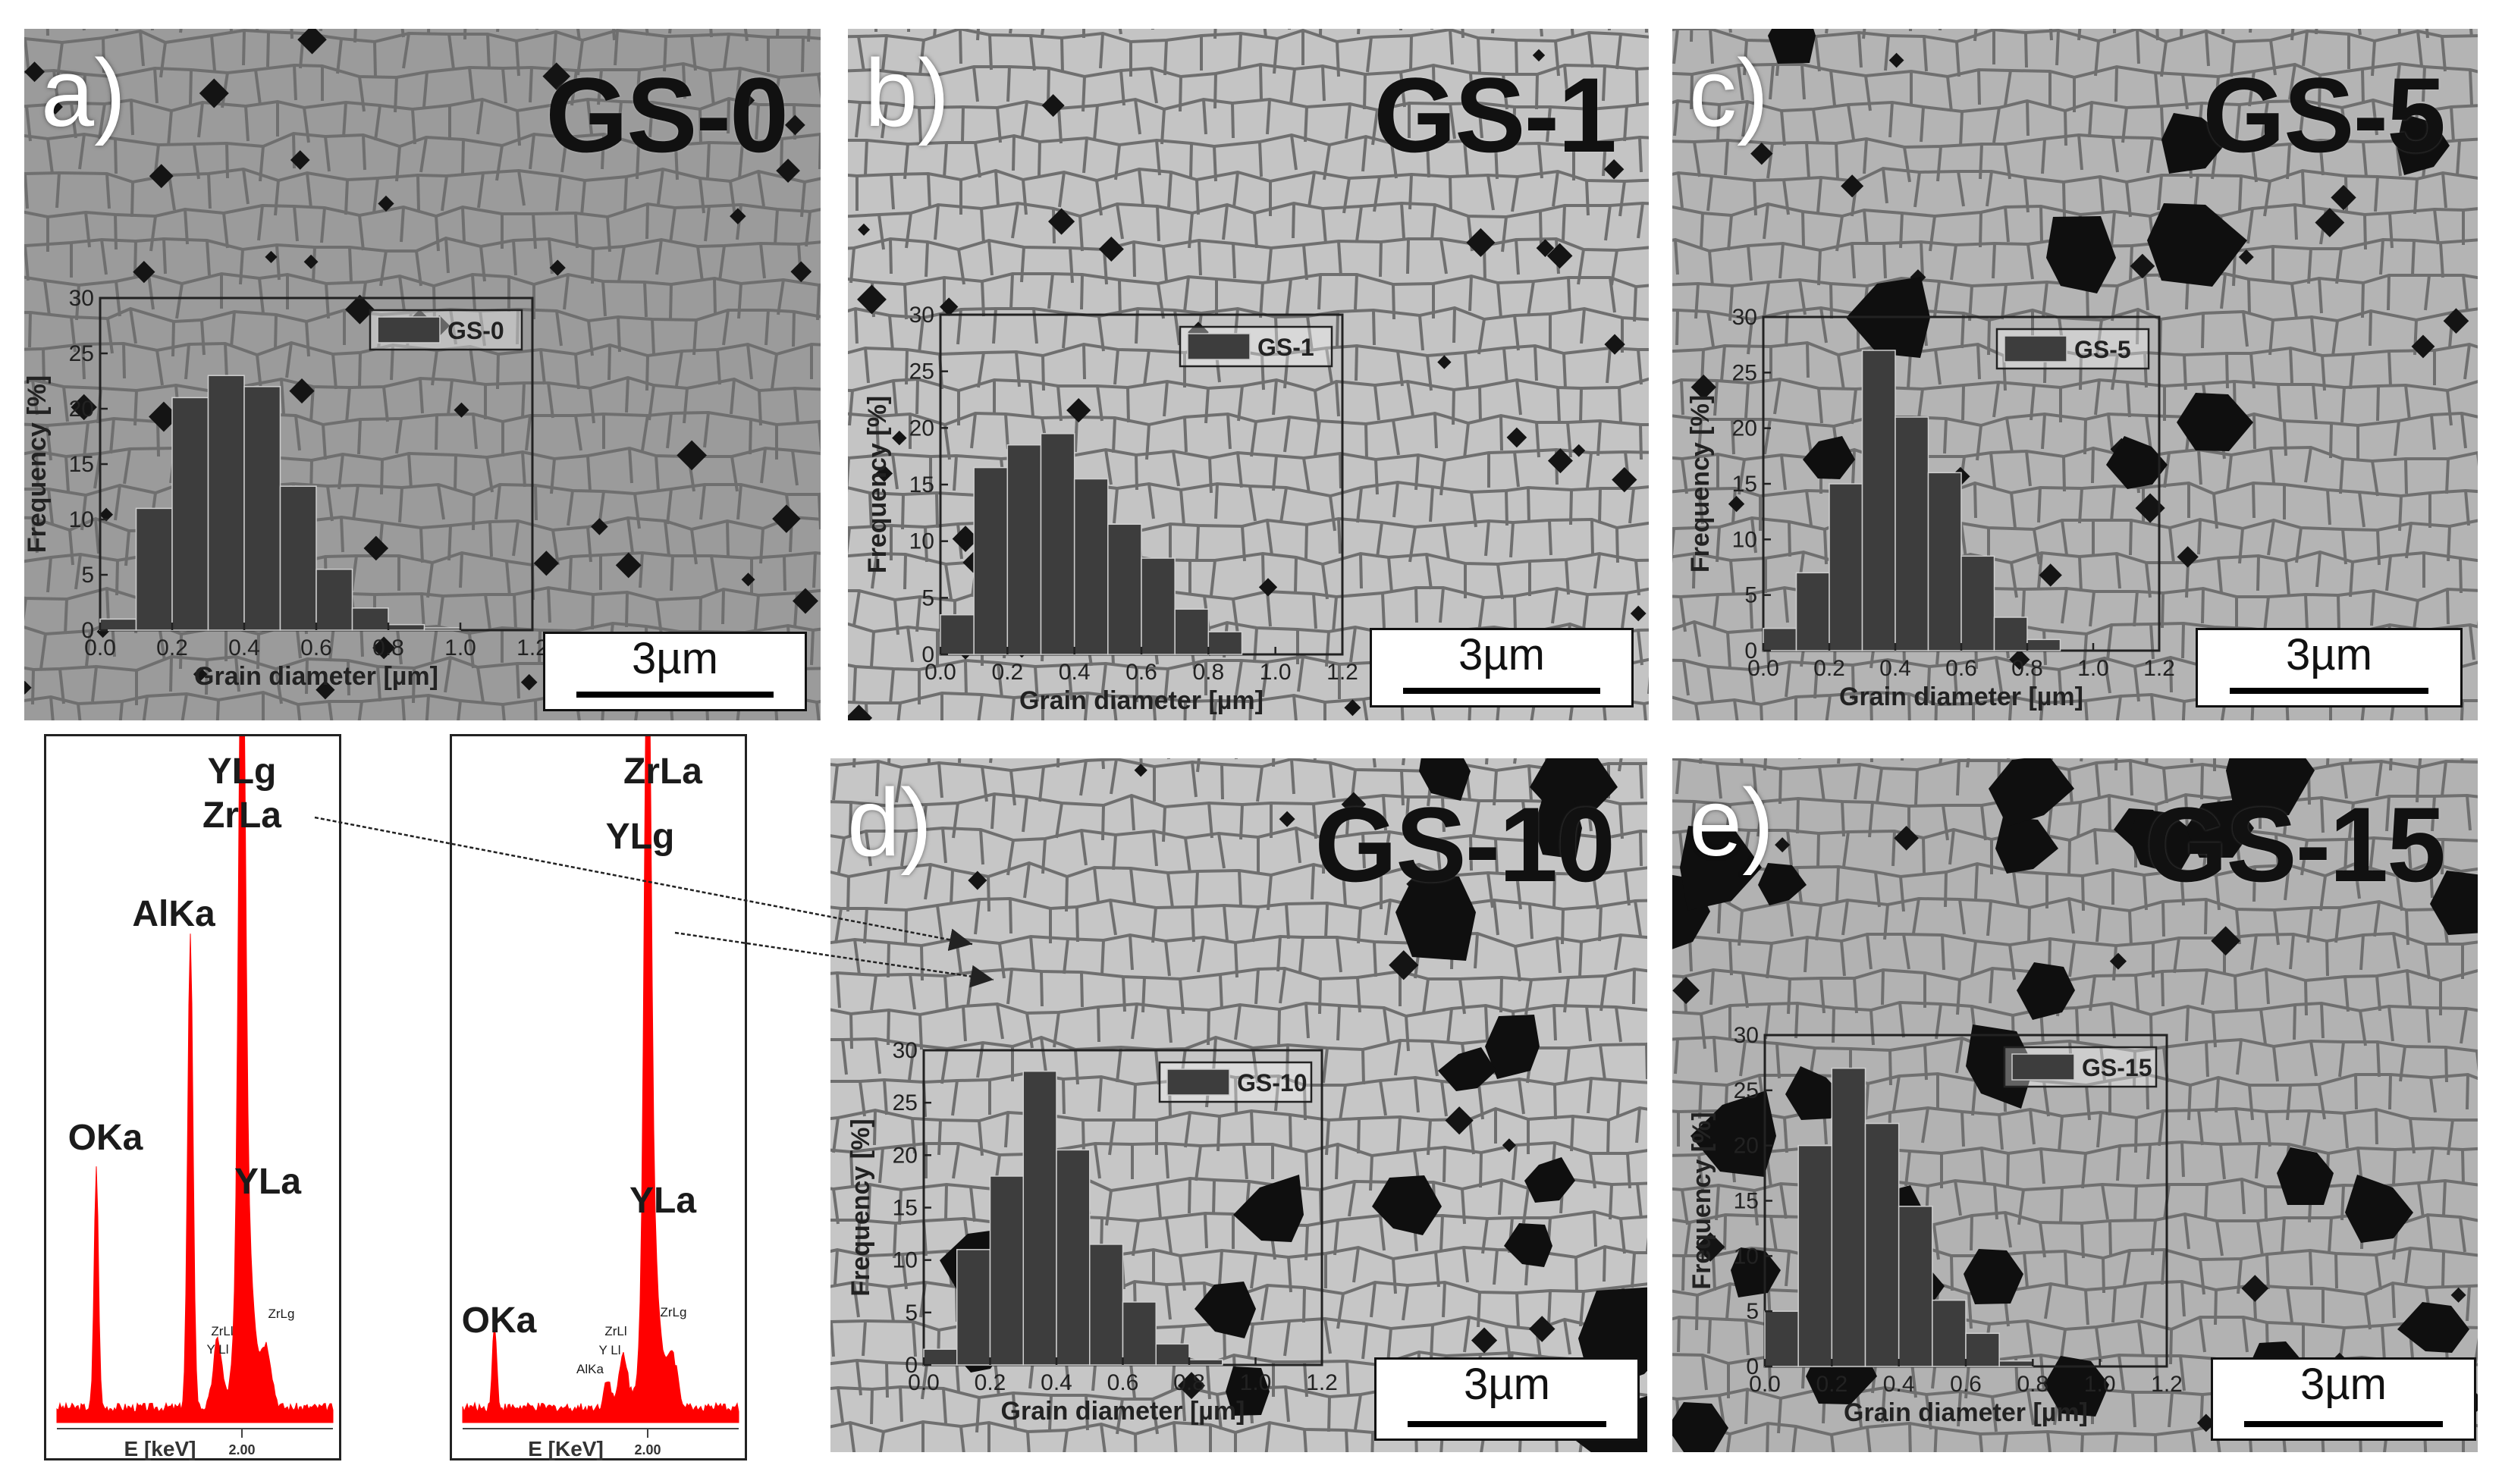 The width and height of the screenshot is (2502, 1484). Describe the element at coordinates (222, 1331) in the screenshot. I see `edx-peak-label: ZrLl` at that location.